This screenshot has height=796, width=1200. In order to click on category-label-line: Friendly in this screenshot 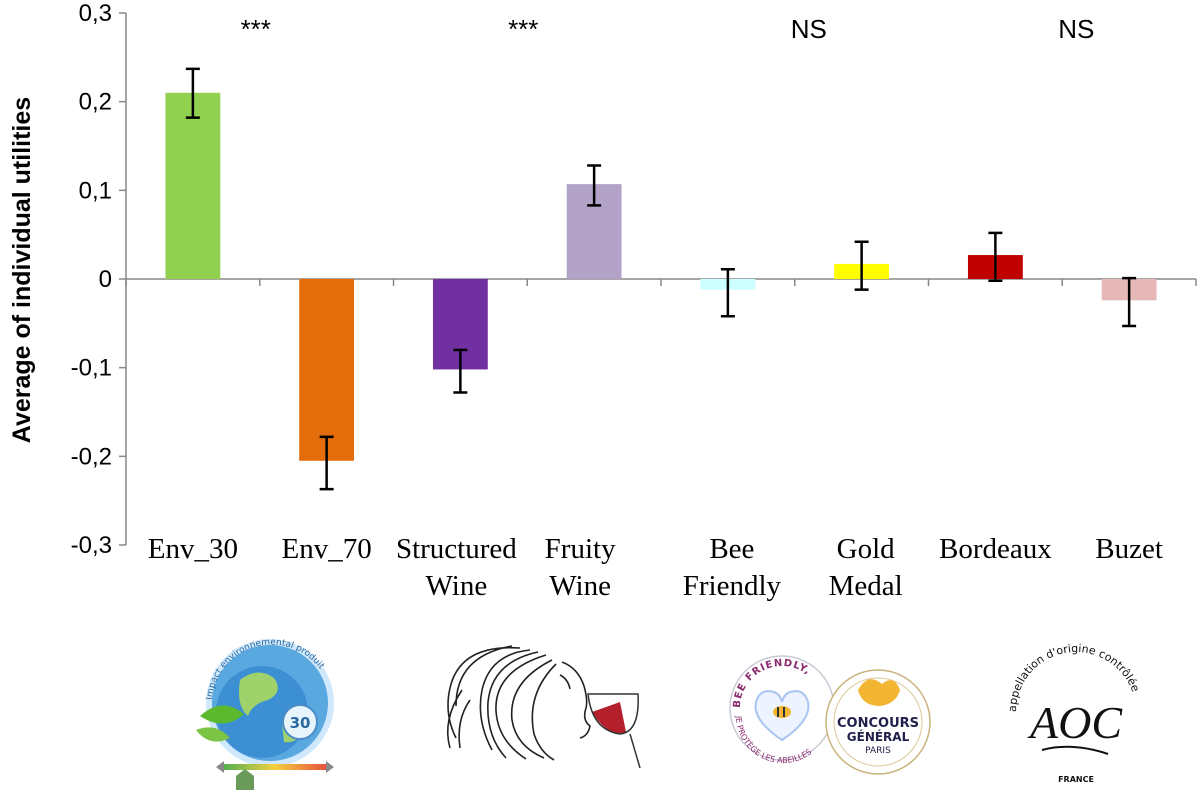, I will do `click(732, 586)`.